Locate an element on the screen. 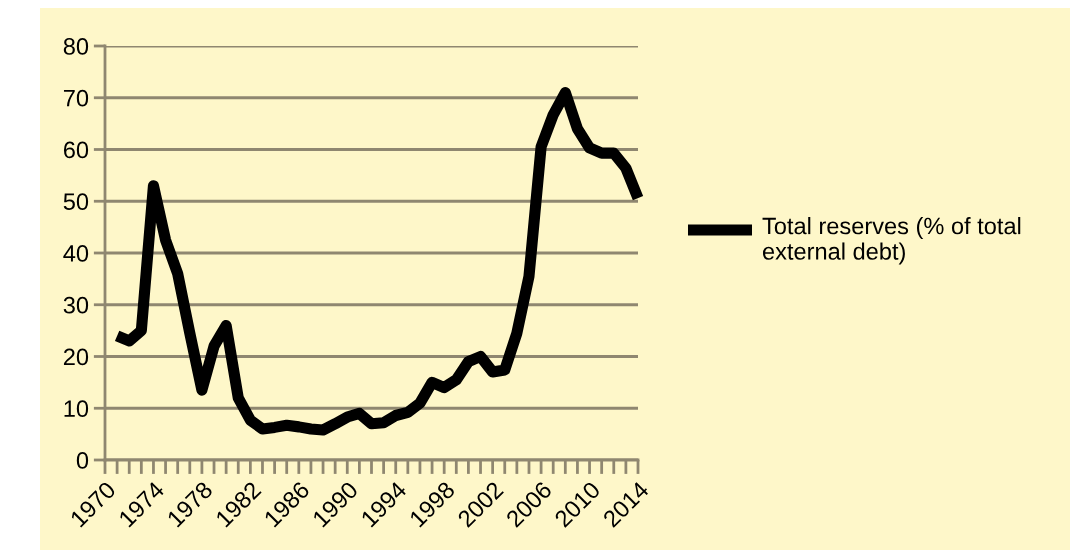  y-tick-label: 20 is located at coordinates (76, 357).